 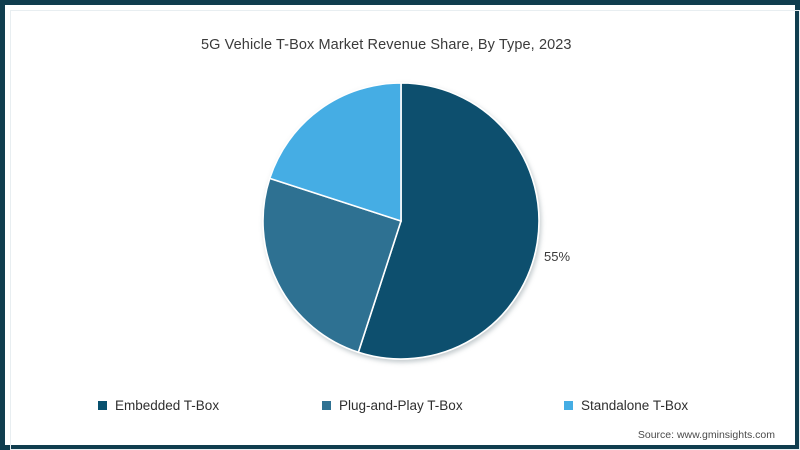 What do you see at coordinates (332, 265) in the screenshot?
I see `pie-slice-plug-and-play-t-box` at bounding box center [332, 265].